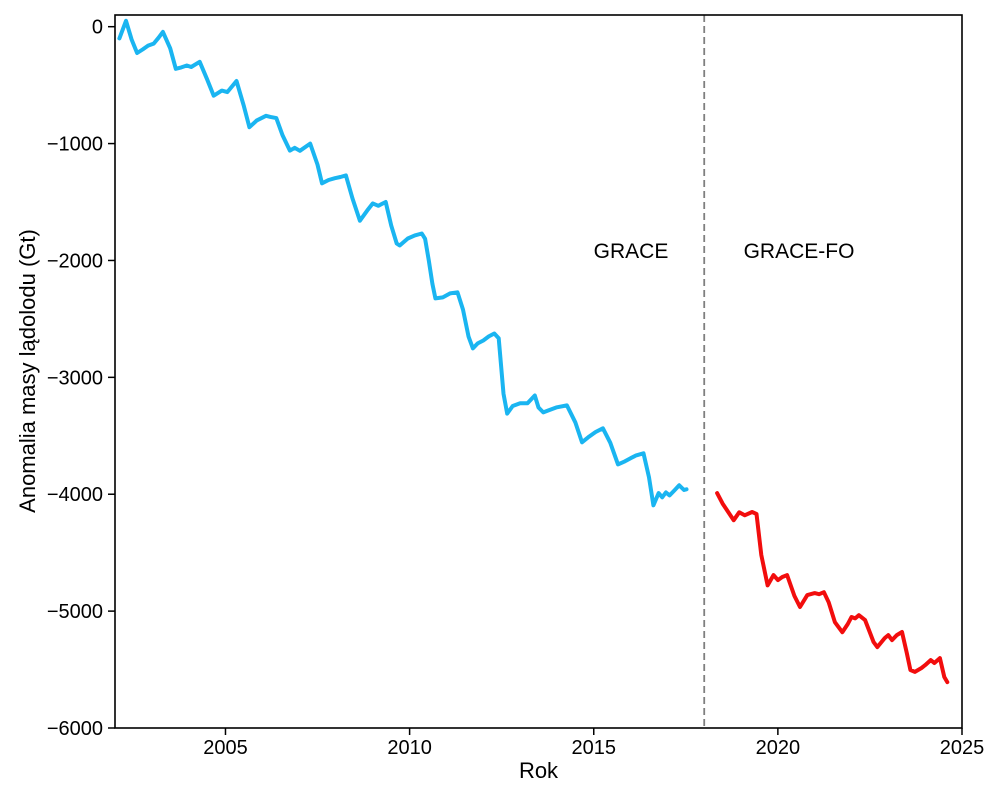  I want to click on y-tick-label: −4000, so click(75, 495).